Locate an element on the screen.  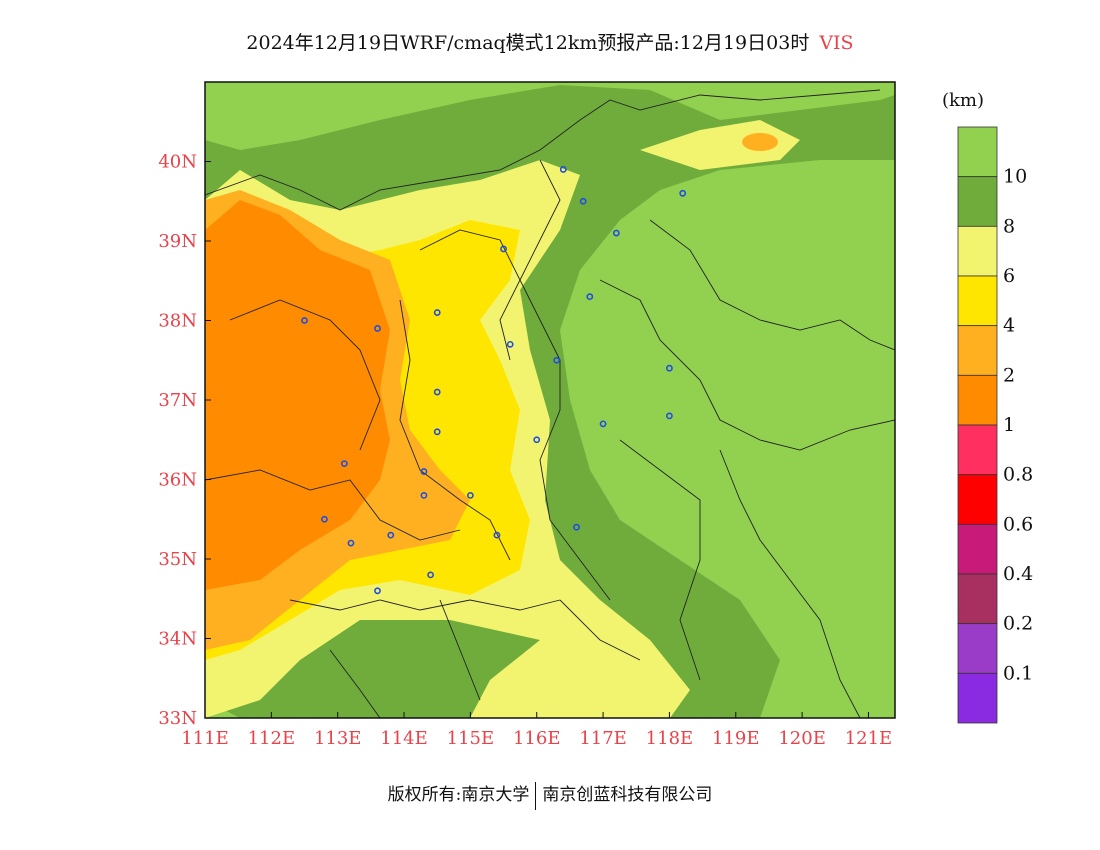
lat-tick-label: 40N is located at coordinates (177, 162).